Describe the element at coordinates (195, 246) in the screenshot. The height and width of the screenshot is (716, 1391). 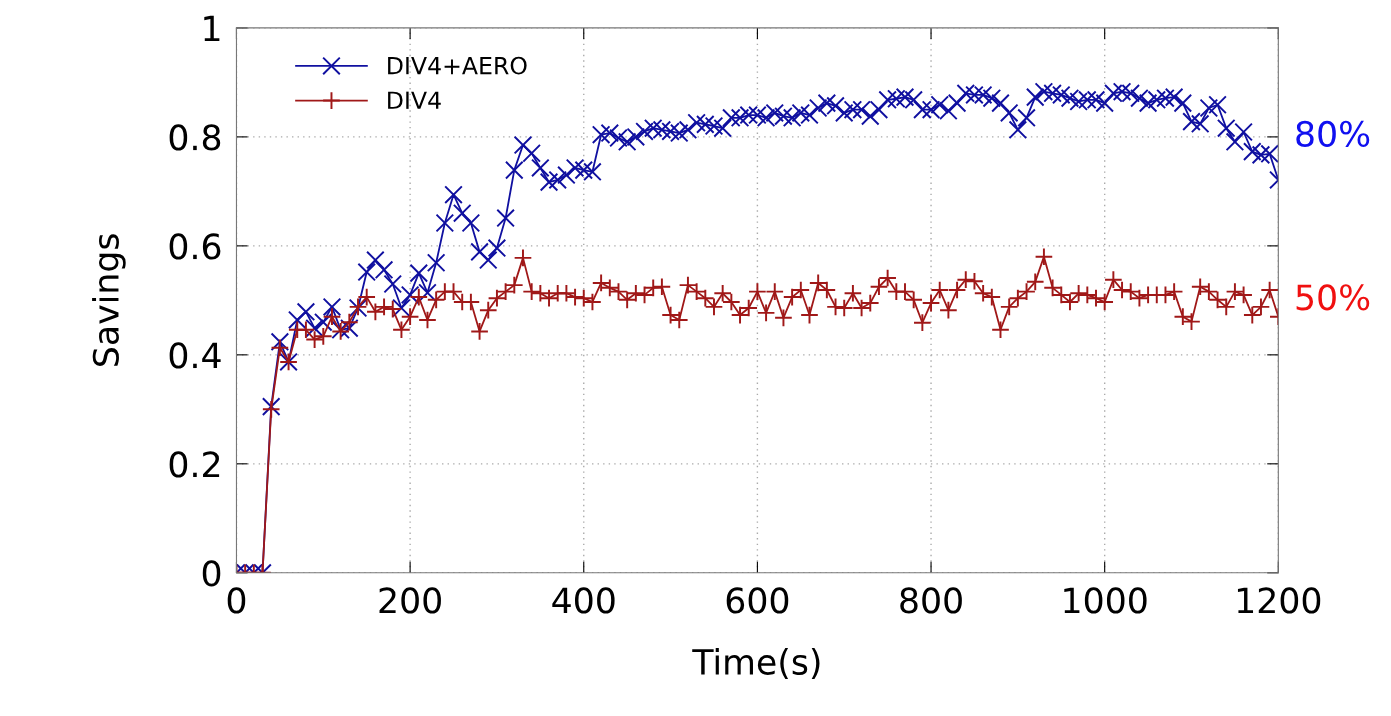
I see `y-tick-label: 0.6` at that location.